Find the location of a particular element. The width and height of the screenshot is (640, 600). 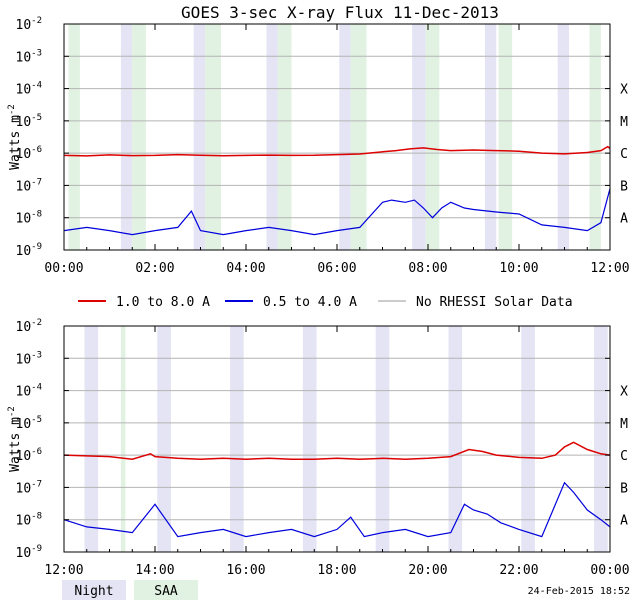

panel-1-x-tick-label-3: 06:00 is located at coordinates (336, 268).